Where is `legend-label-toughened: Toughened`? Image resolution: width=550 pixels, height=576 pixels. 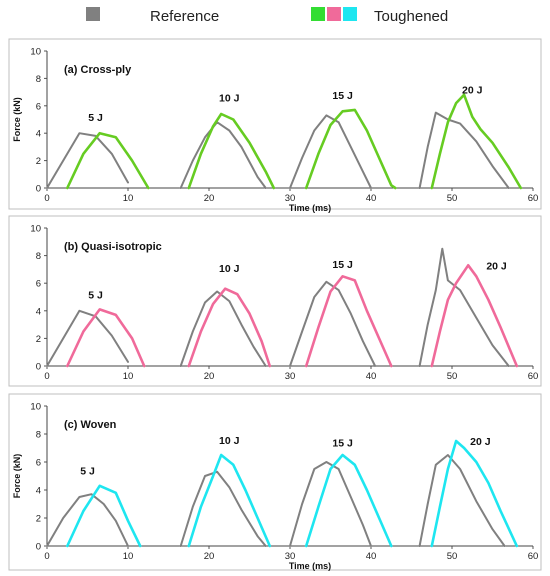 legend-label-toughened: Toughened is located at coordinates (411, 16).